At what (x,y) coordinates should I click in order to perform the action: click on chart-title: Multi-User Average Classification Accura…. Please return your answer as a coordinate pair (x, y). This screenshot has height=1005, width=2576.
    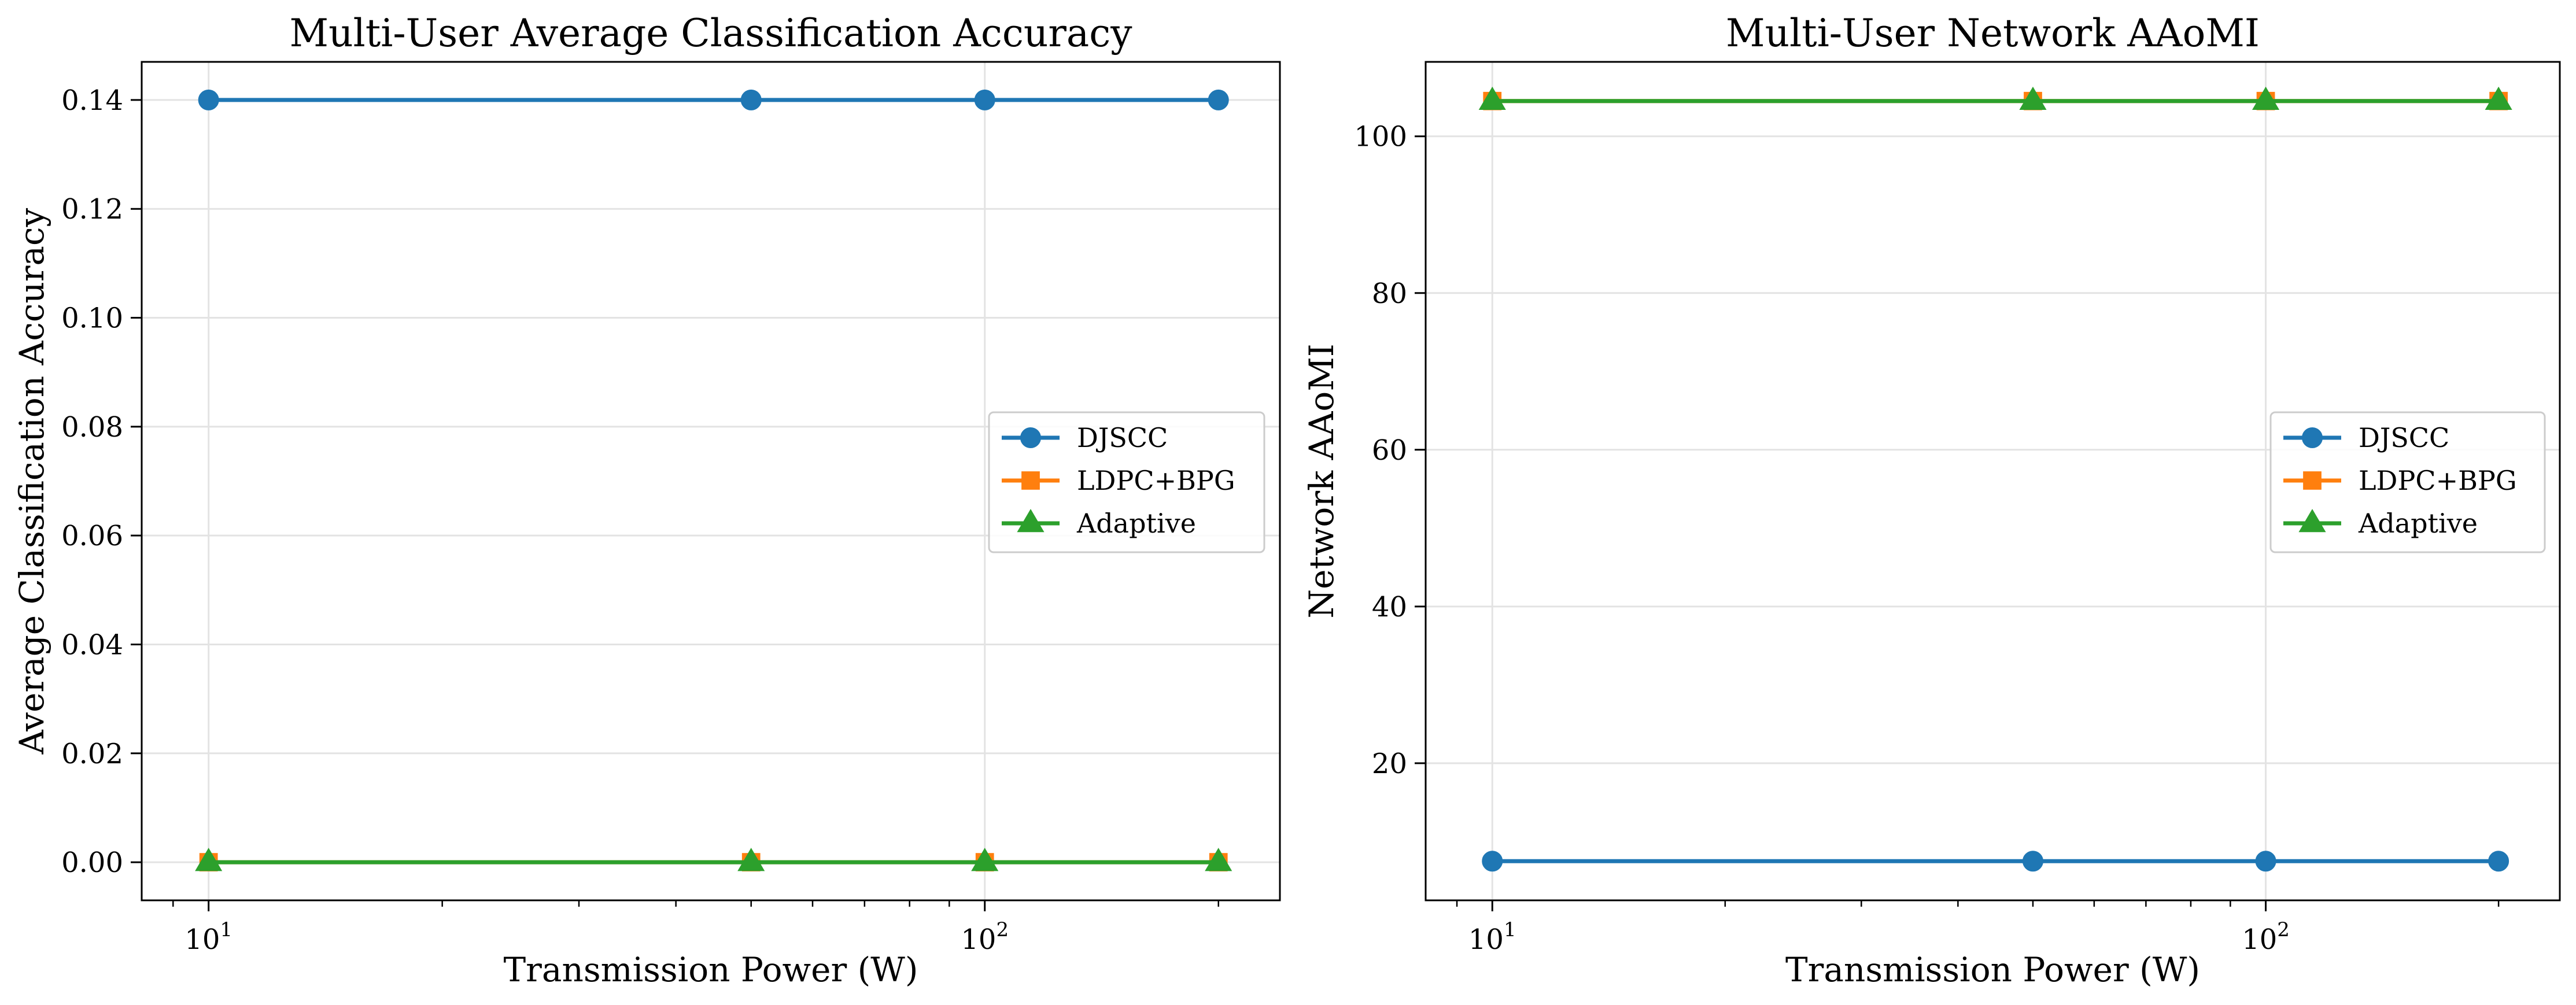
    Looking at the image, I should click on (711, 33).